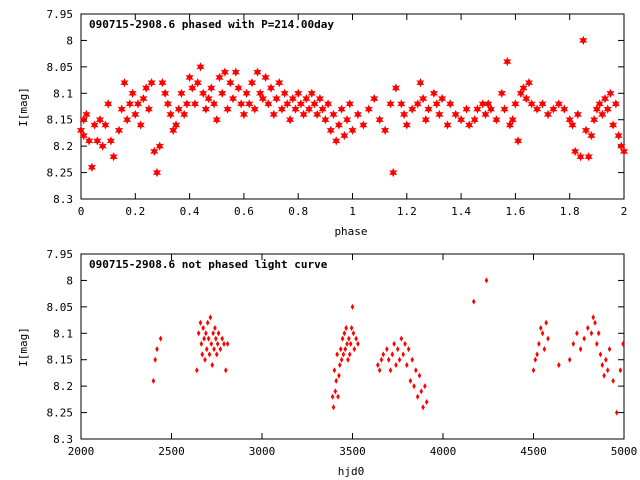  Describe the element at coordinates (190, 211) in the screenshot. I see `x-tick-label: 0.4` at that location.